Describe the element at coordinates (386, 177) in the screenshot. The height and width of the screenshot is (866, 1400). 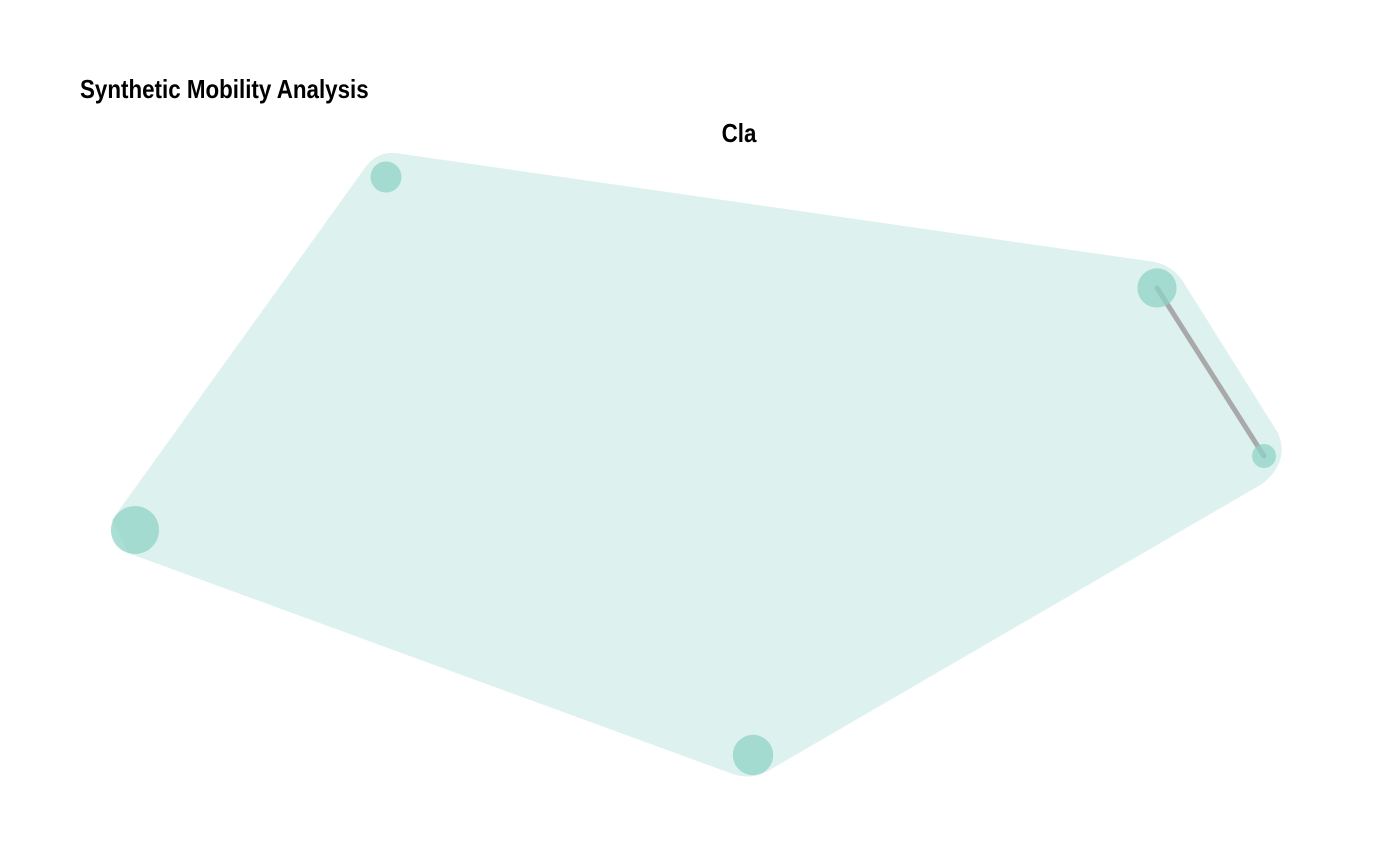
I see `node-n1` at that location.